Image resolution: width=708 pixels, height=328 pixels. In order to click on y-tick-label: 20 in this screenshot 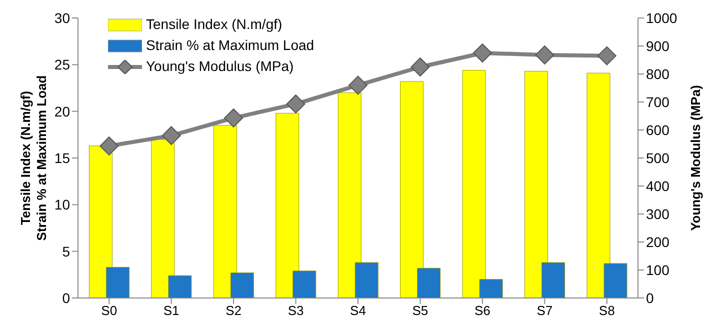, I will do `click(62, 111)`.